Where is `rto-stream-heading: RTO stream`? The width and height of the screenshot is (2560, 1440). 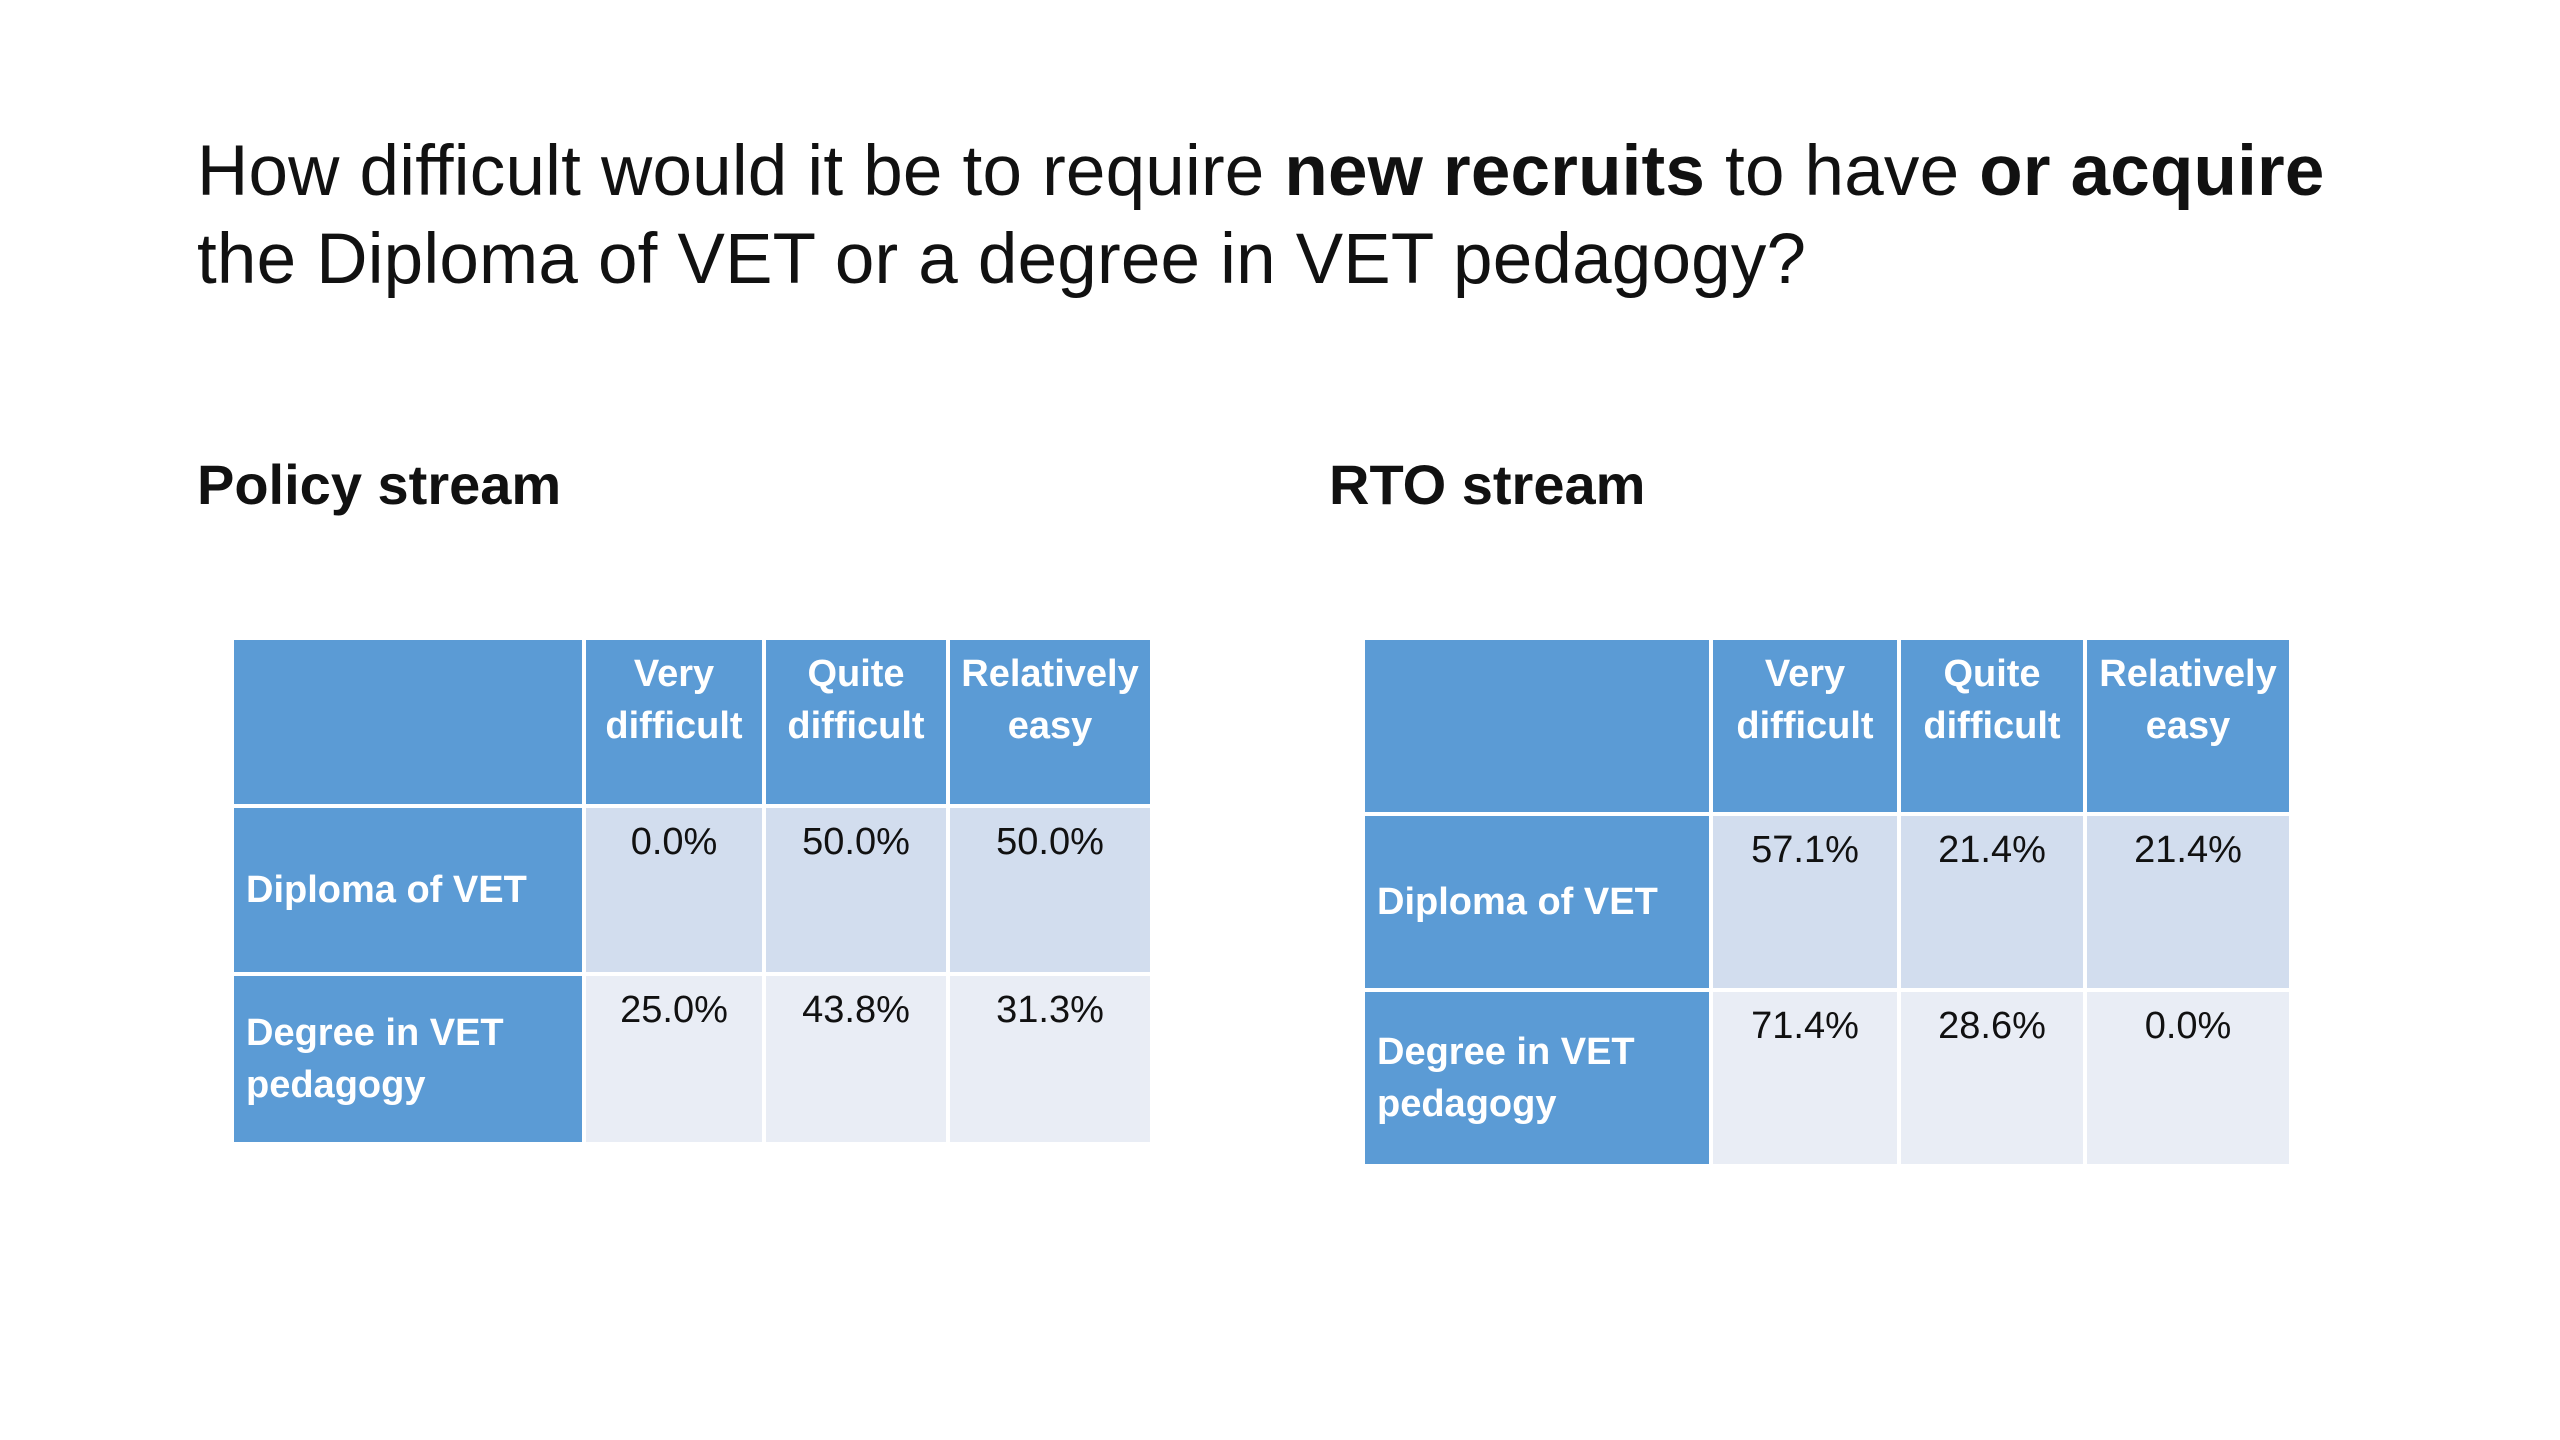 rto-stream-heading: RTO stream is located at coordinates (1487, 484).